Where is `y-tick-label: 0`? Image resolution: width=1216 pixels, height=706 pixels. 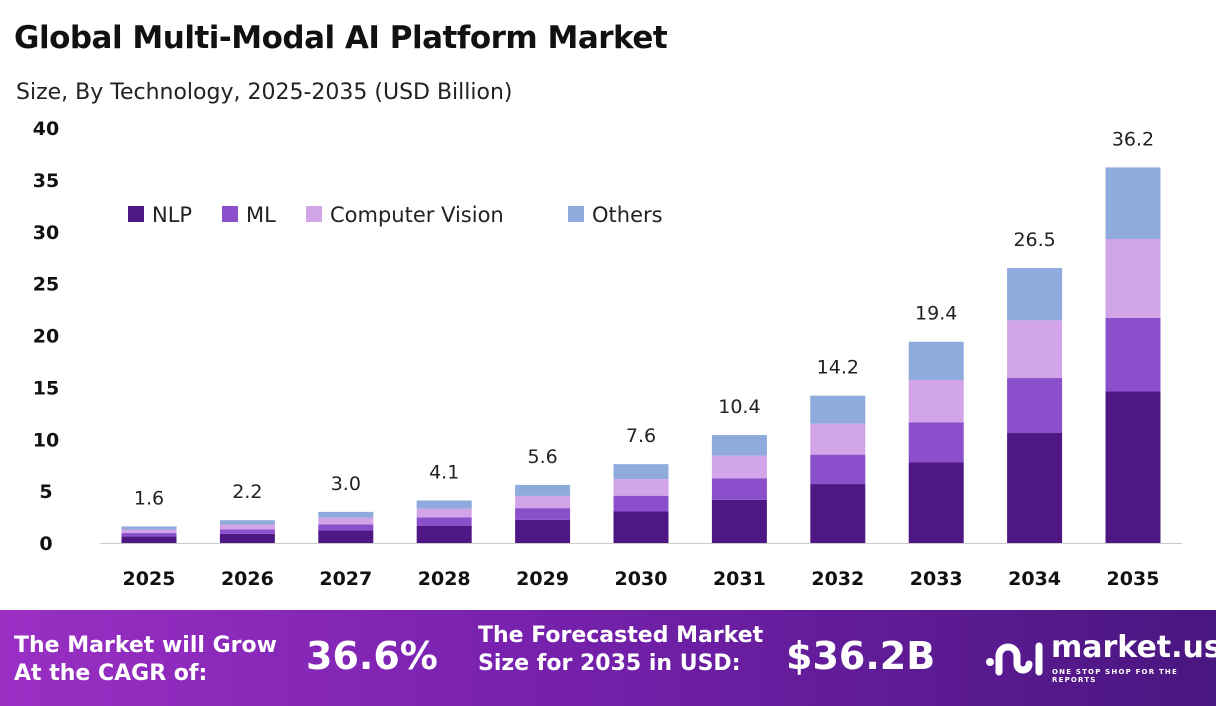 y-tick-label: 0 is located at coordinates (45, 544).